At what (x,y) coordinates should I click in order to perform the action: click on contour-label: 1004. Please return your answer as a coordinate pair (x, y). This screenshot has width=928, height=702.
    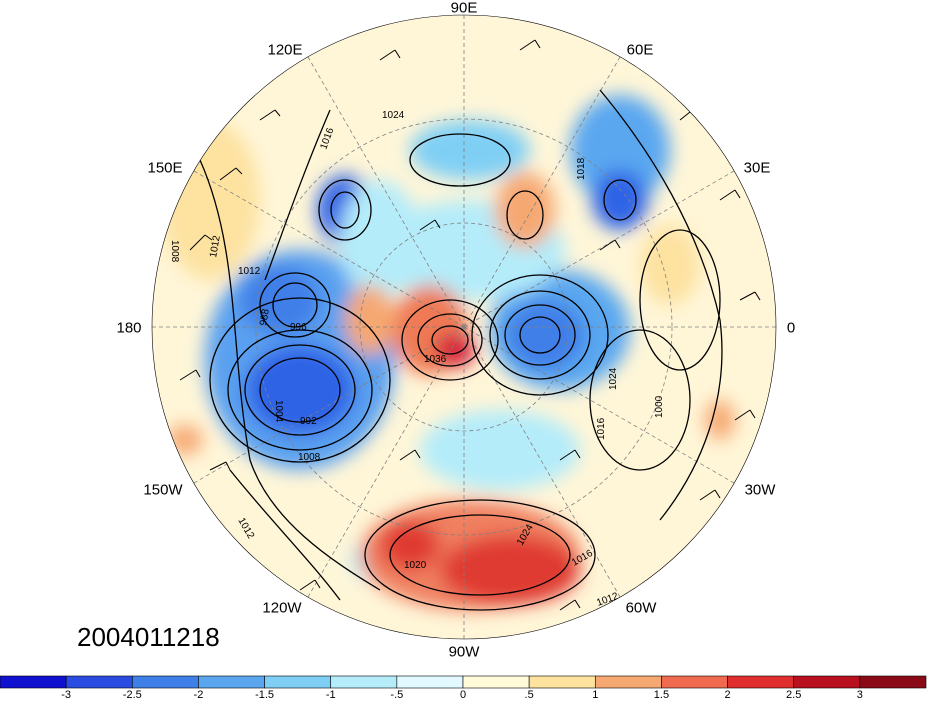
    Looking at the image, I should click on (278, 411).